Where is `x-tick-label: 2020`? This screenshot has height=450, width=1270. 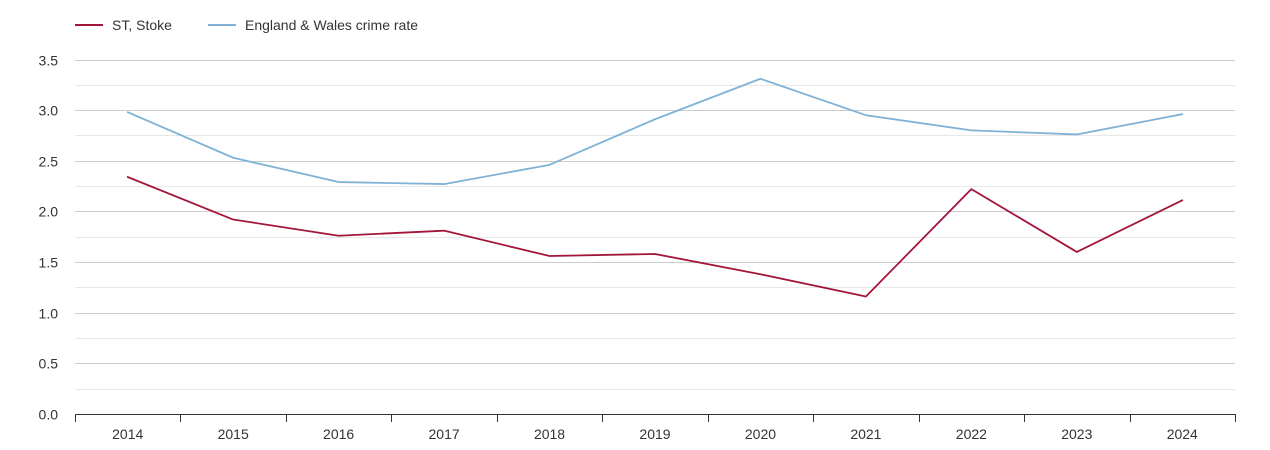
x-tick-label: 2020 is located at coordinates (760, 434).